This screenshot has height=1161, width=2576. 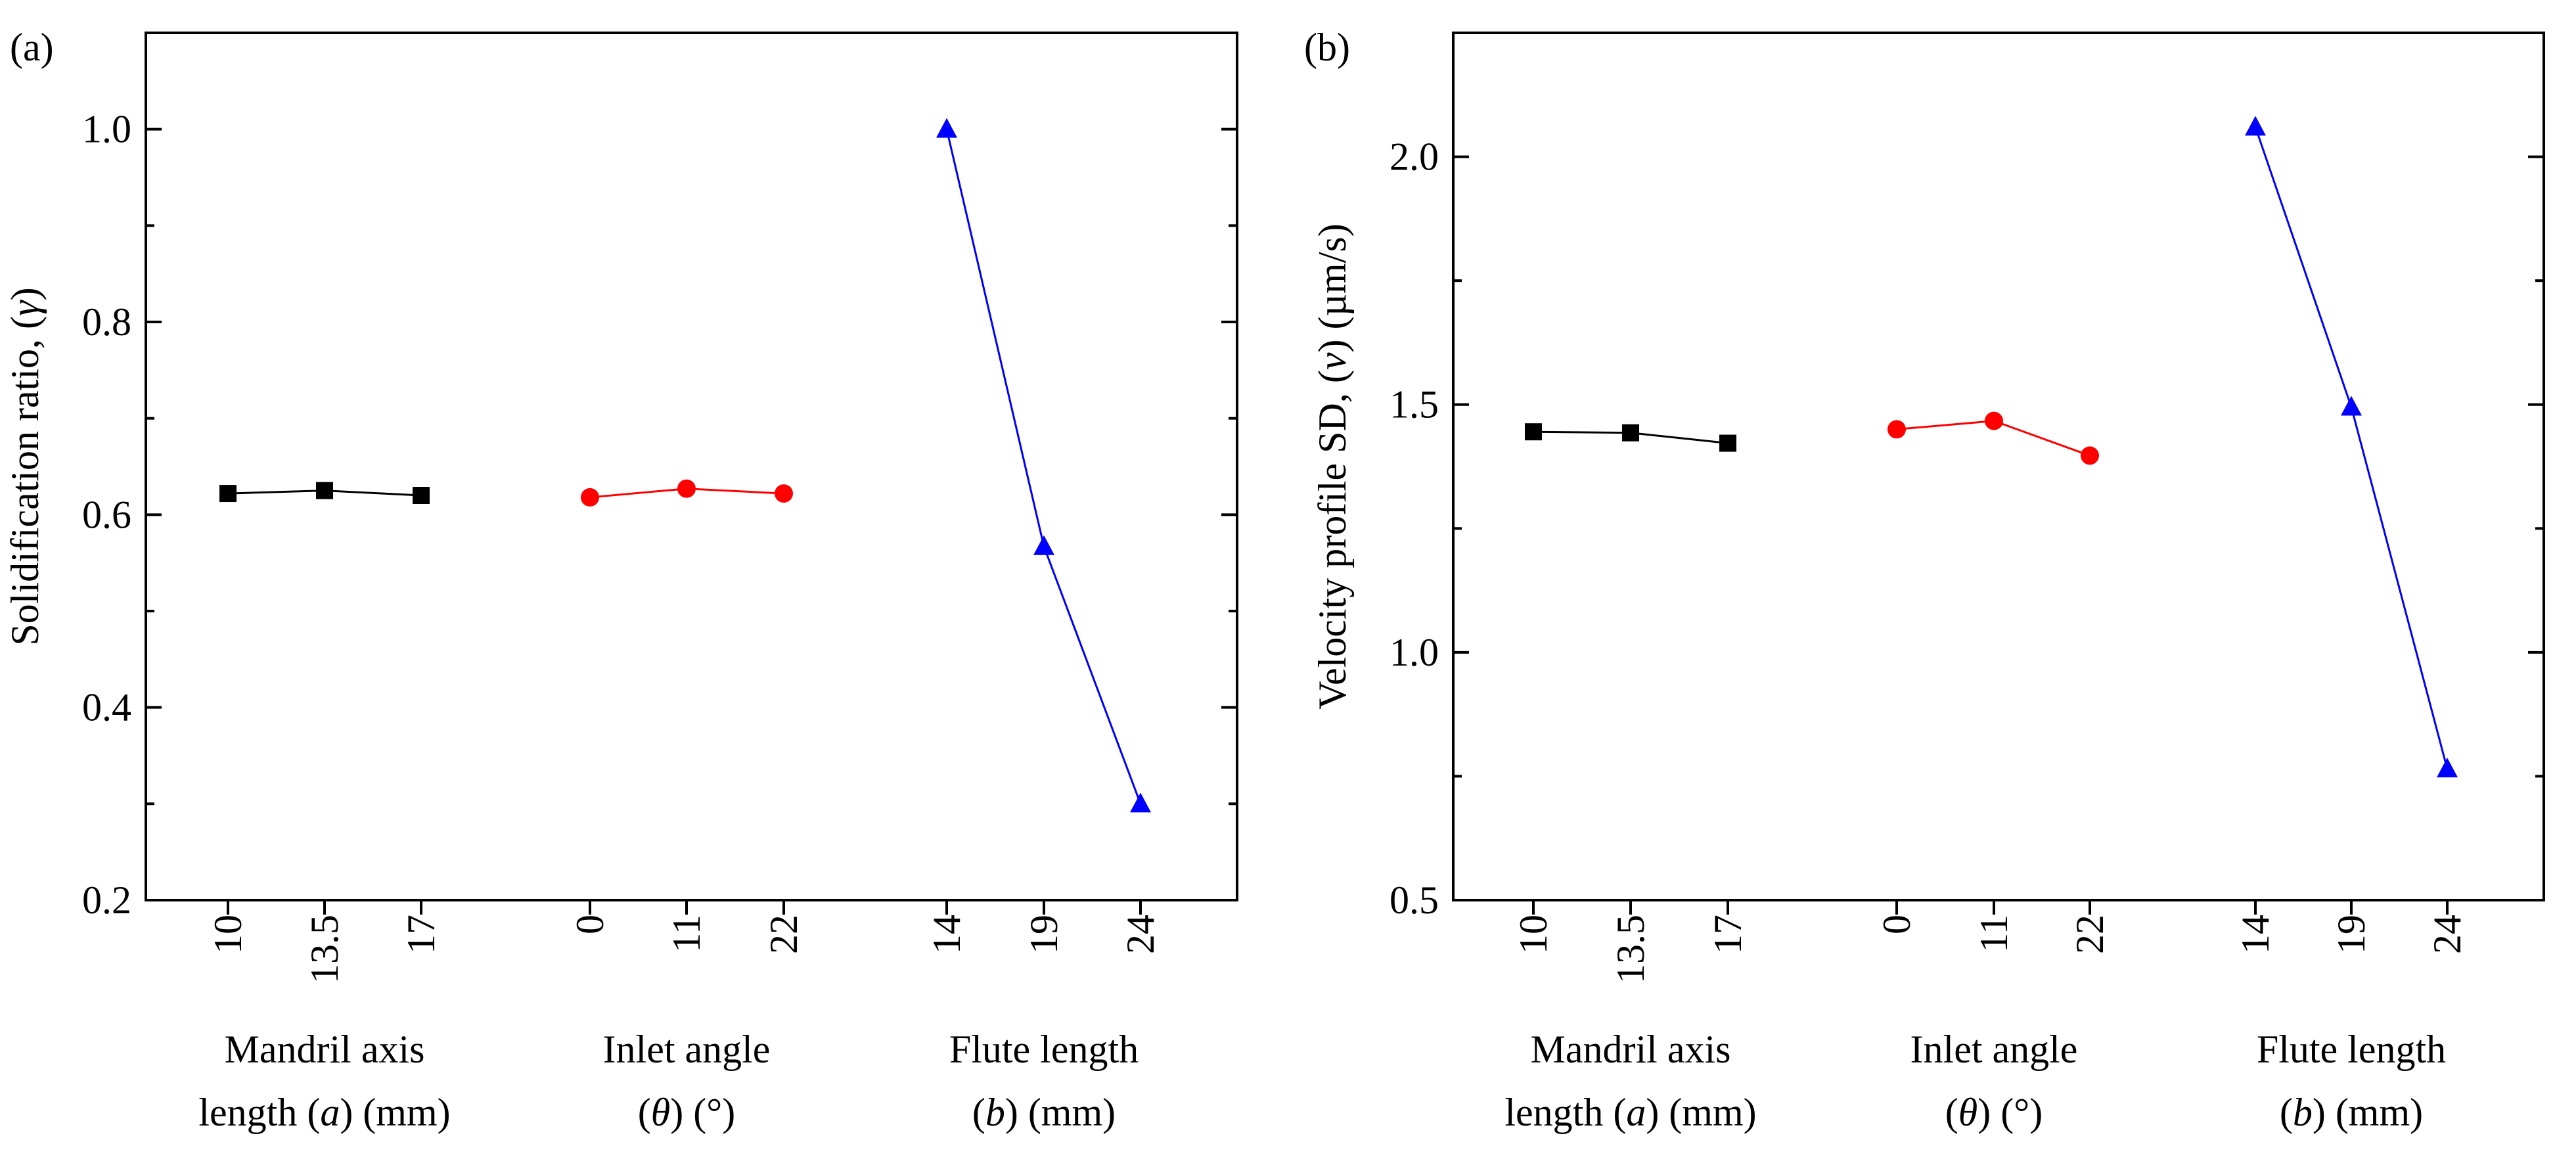 I want to click on panel-label: (a), so click(x=32, y=47).